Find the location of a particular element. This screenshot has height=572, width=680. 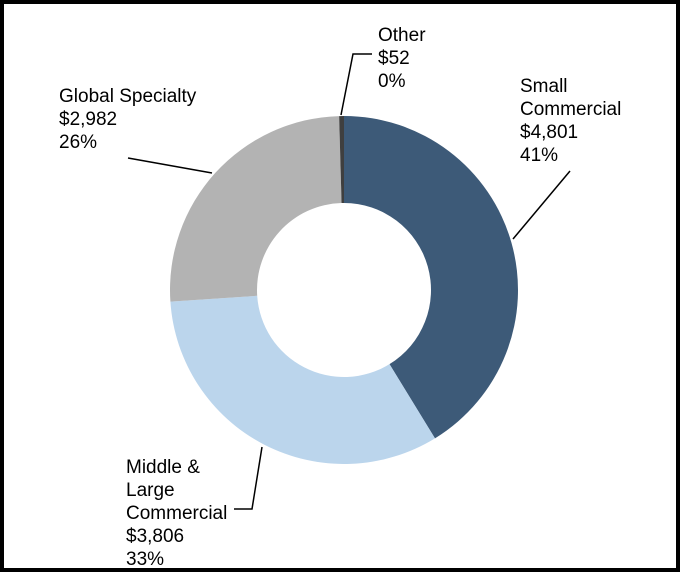

leader-line-small-commercial is located at coordinates (541, 205).